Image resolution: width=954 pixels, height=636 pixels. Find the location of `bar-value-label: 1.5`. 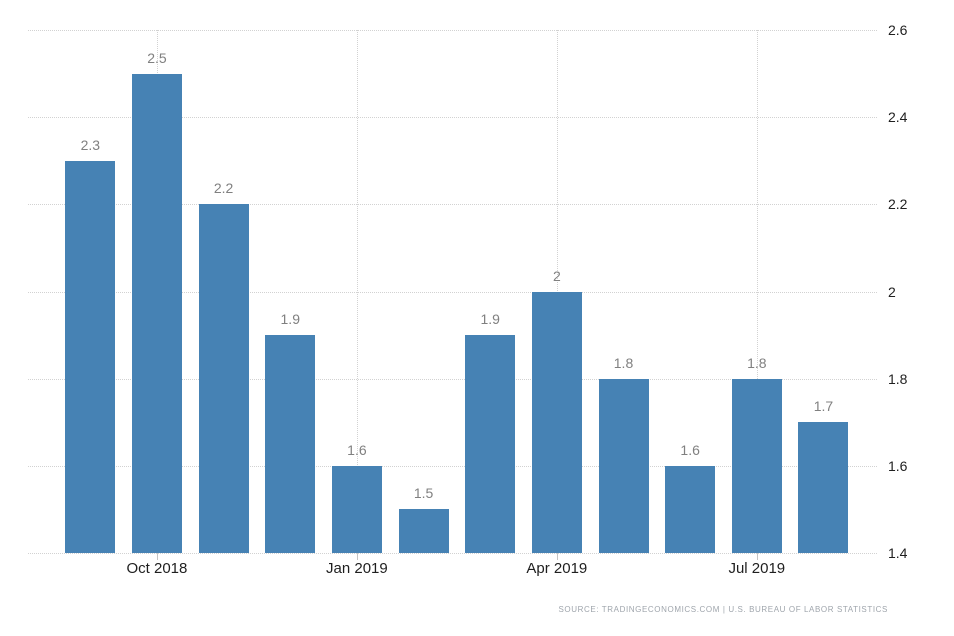

bar-value-label: 1.5 is located at coordinates (423, 493).